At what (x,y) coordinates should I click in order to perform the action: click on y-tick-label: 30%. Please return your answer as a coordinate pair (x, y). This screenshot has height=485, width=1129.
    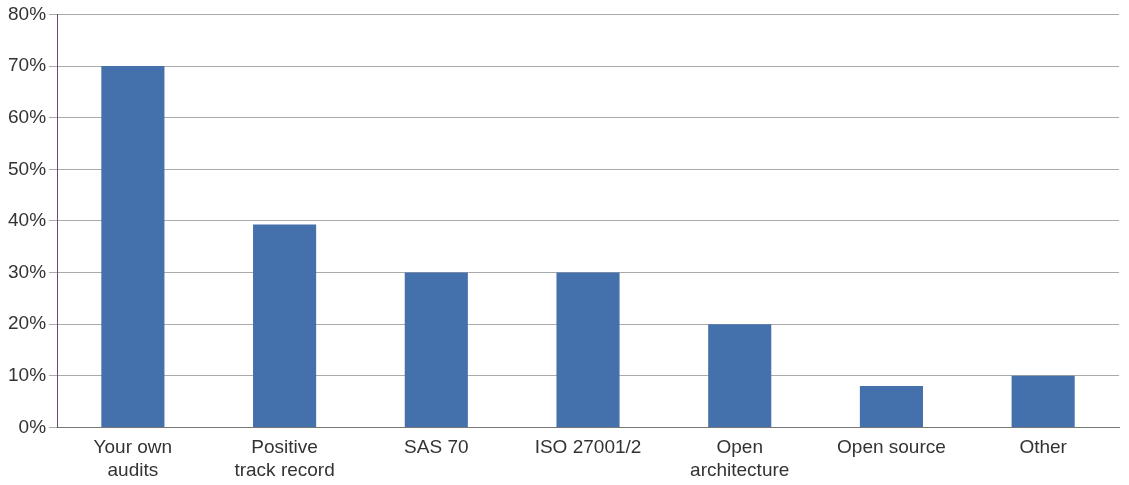
    Looking at the image, I should click on (27, 271).